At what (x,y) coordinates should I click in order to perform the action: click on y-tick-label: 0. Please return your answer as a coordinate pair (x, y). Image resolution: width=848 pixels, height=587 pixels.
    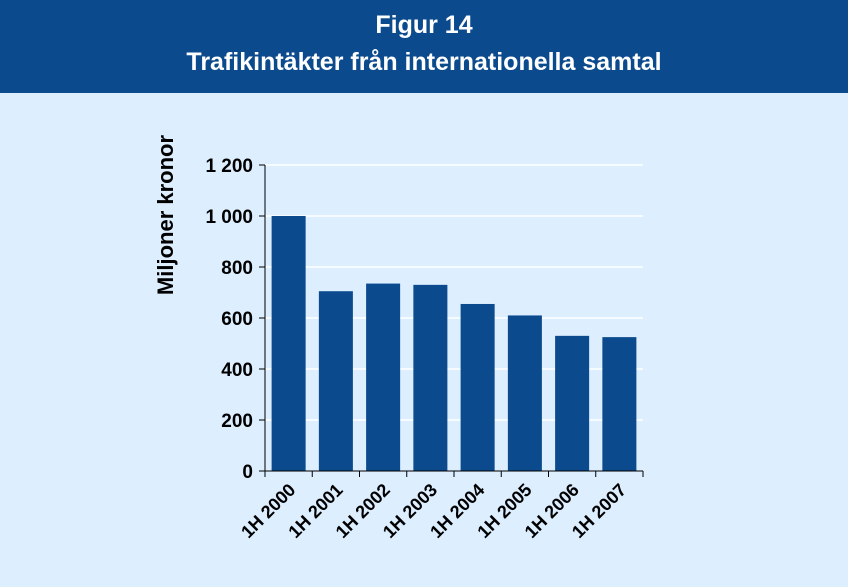
    Looking at the image, I should click on (247, 472).